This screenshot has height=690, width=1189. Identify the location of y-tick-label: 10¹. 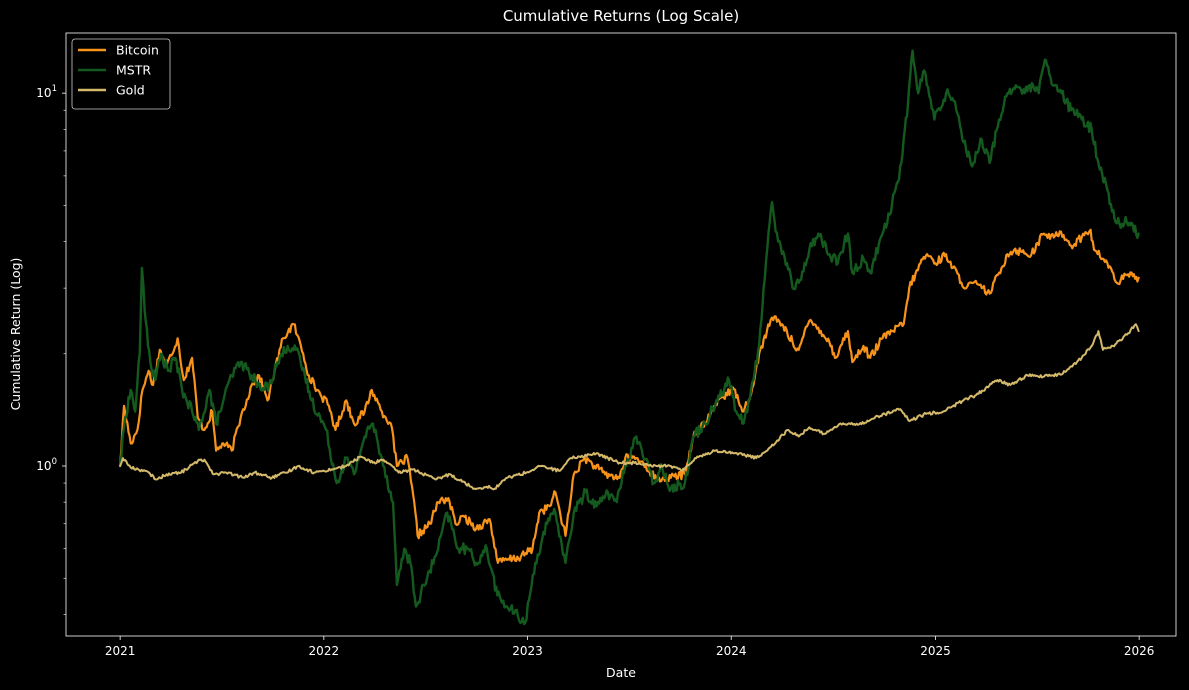
(46, 92).